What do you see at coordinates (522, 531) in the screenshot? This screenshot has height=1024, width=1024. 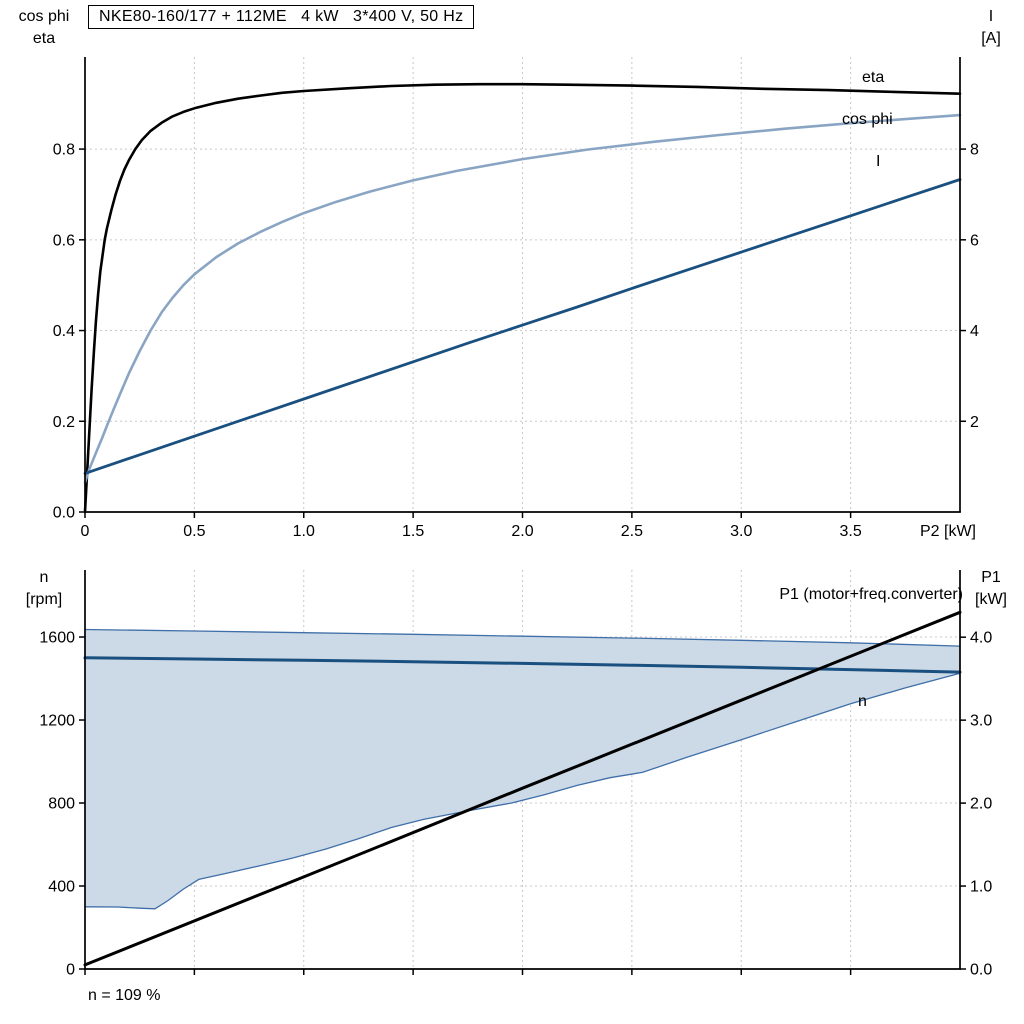 I see `x-tick-label: 2.0` at bounding box center [522, 531].